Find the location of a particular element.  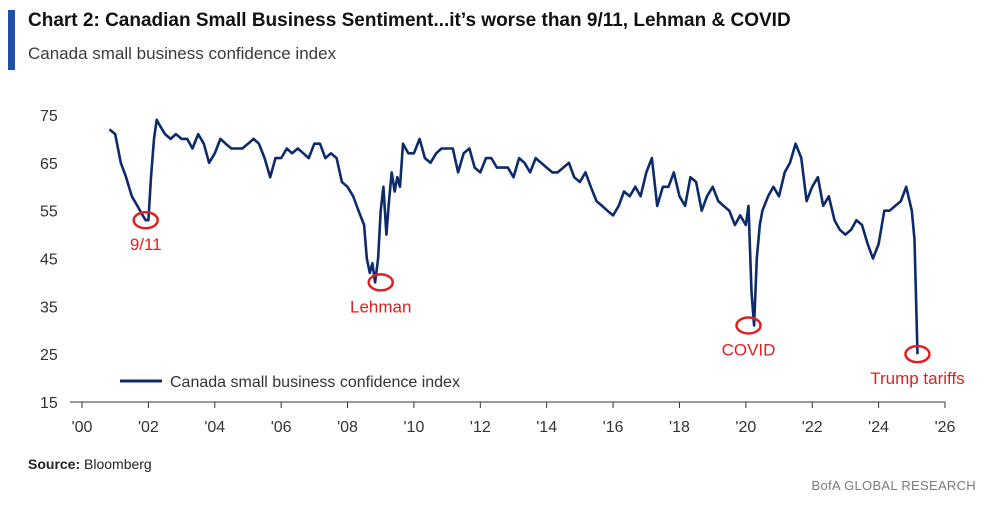

x-tick-label: '24 is located at coordinates (878, 427).